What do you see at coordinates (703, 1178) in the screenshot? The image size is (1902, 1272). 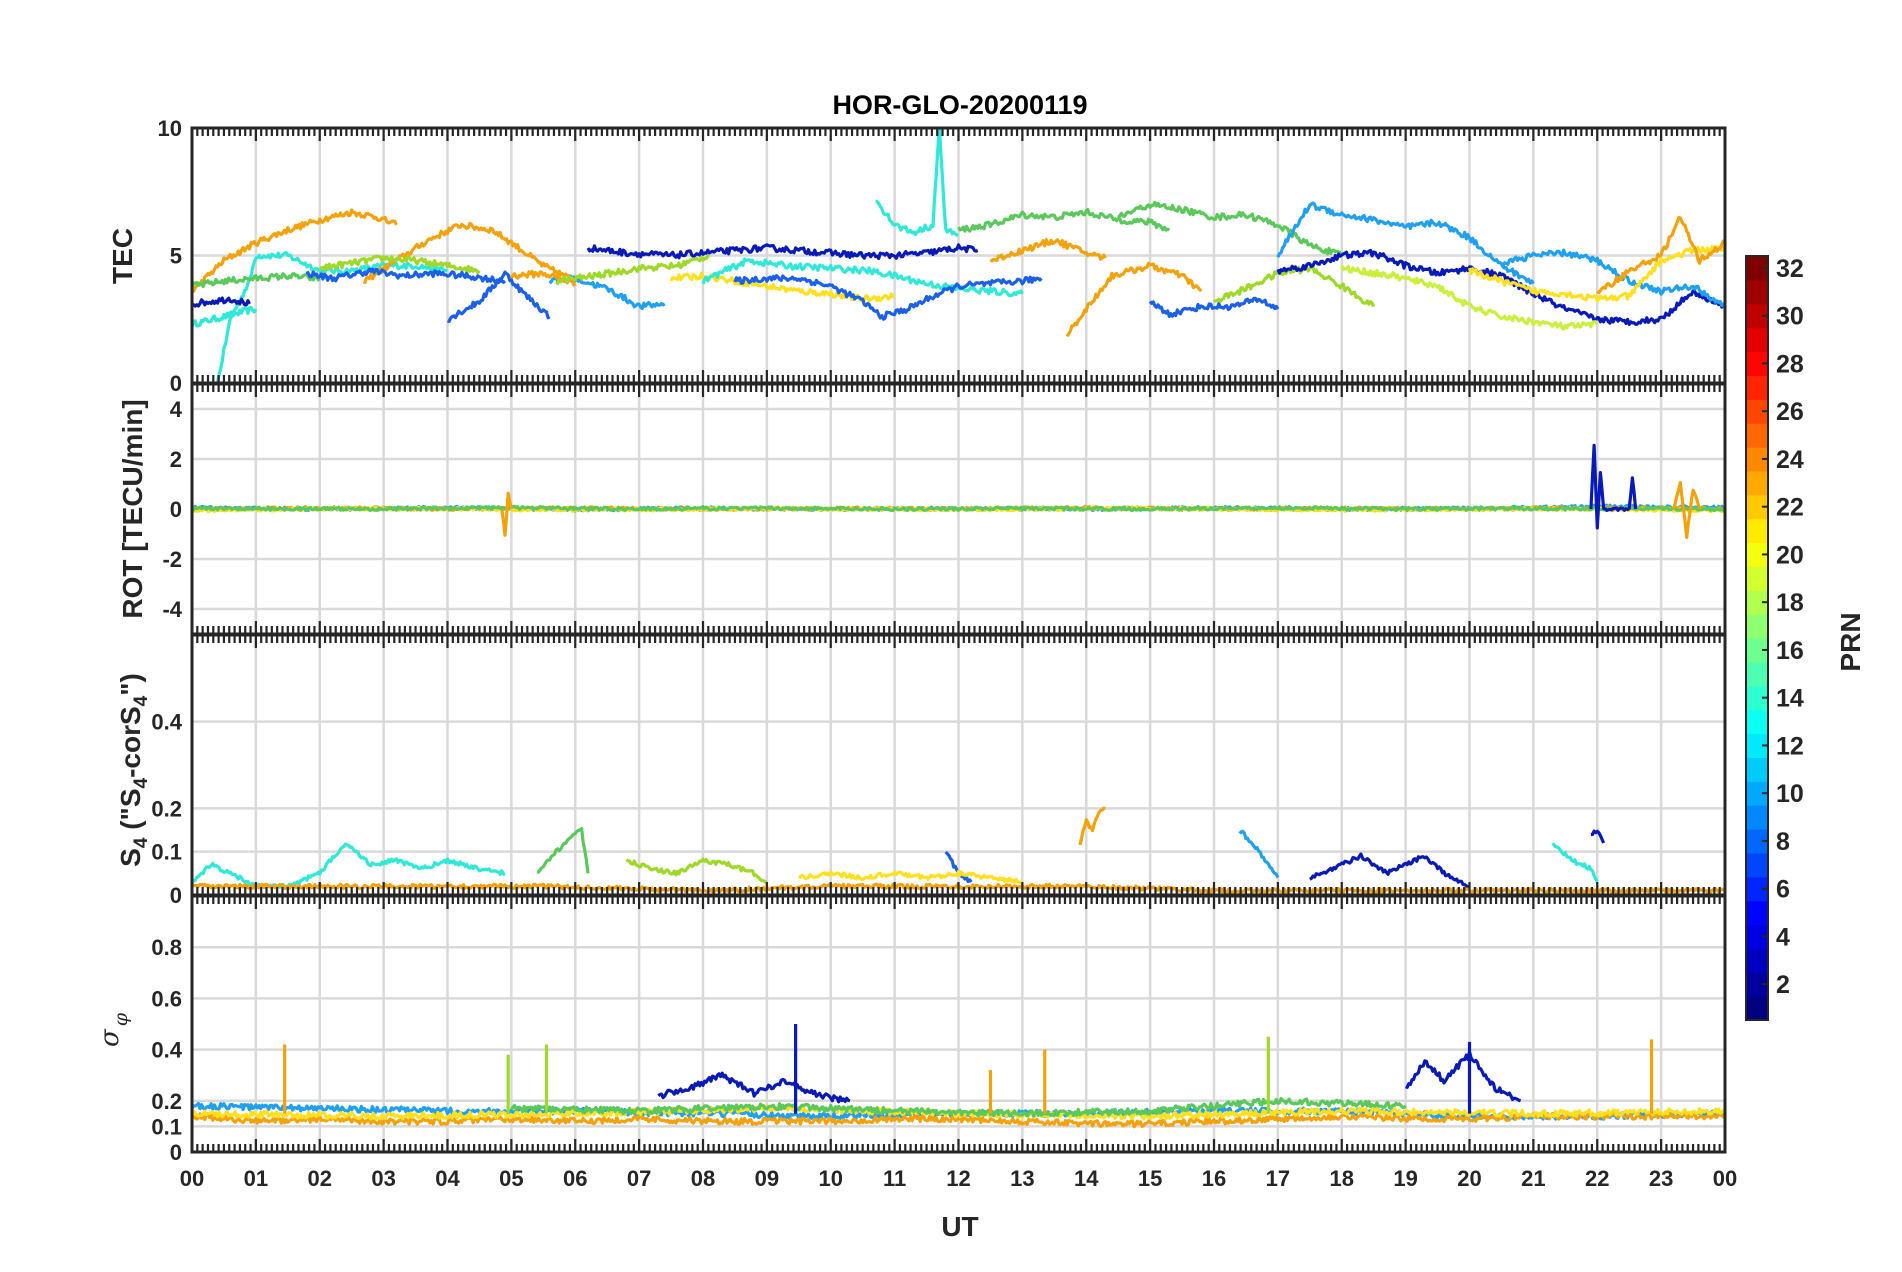 I see `x-tick-label: 08` at bounding box center [703, 1178].